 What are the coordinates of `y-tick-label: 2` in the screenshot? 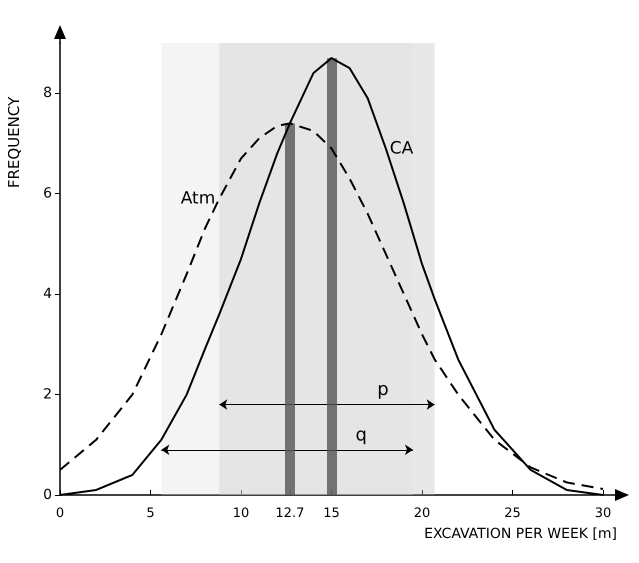 It's located at (47, 394).